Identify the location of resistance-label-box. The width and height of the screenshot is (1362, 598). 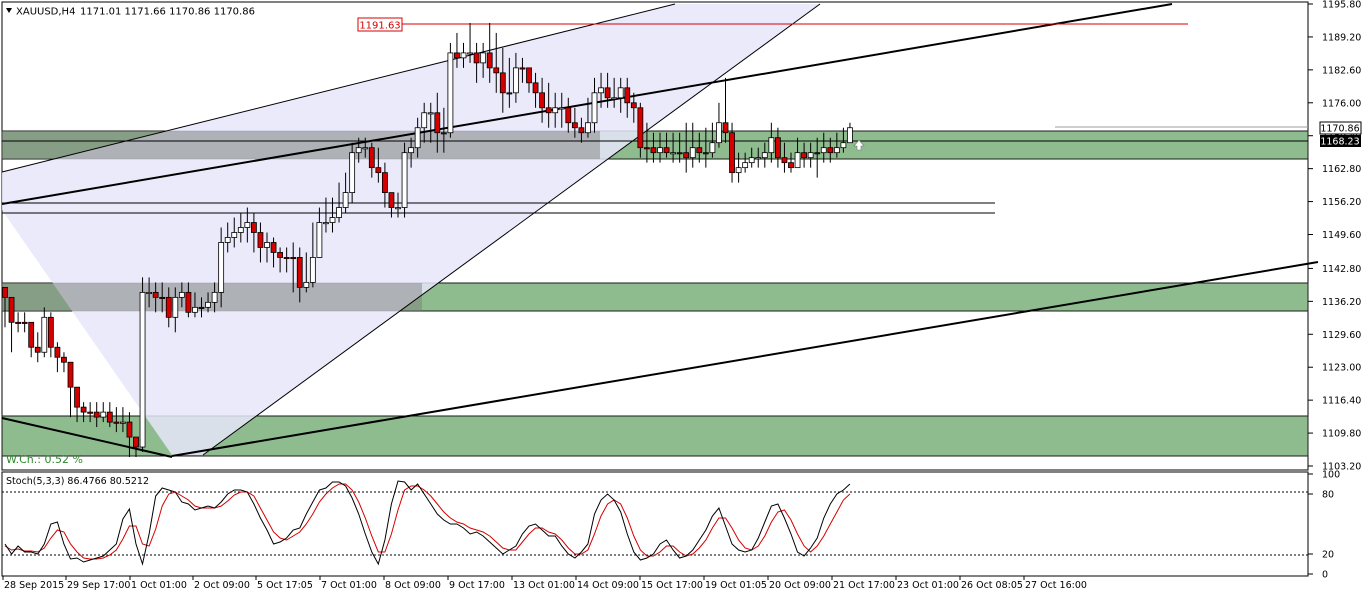
(380, 24).